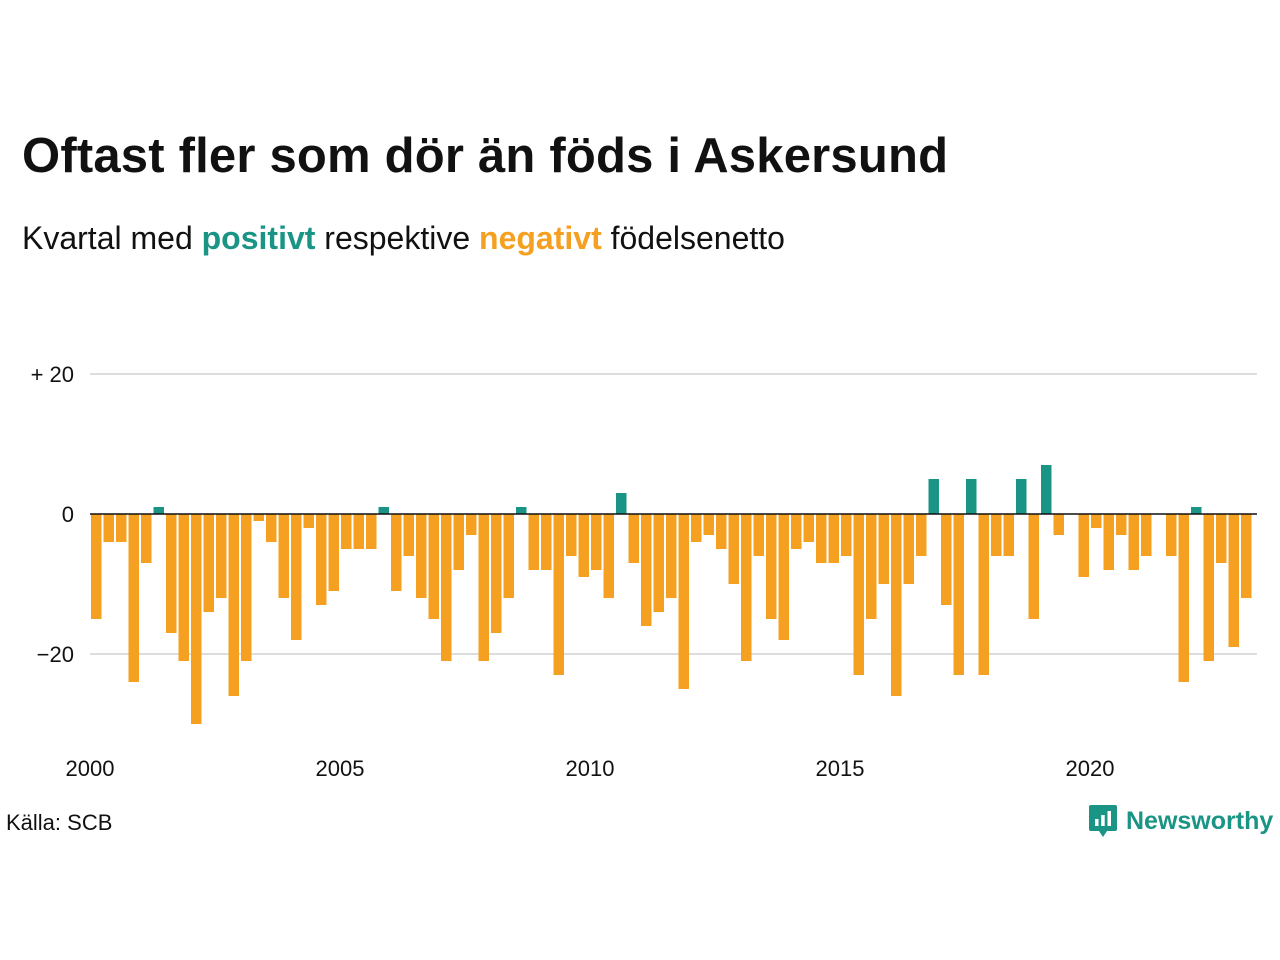 Image resolution: width=1280 pixels, height=960 pixels. What do you see at coordinates (59, 822) in the screenshot?
I see `source-note: Källa: SCB` at bounding box center [59, 822].